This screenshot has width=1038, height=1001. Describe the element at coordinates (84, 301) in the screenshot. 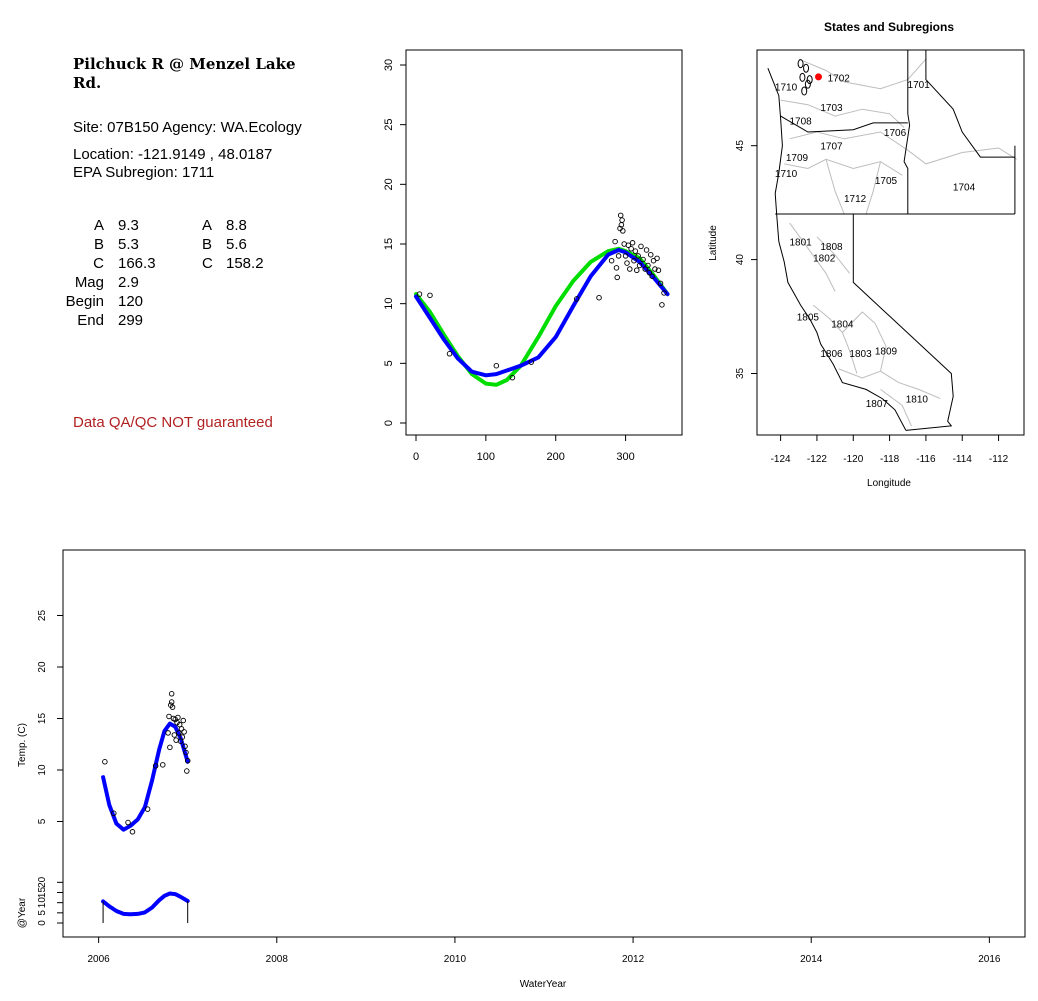

I see `param-label: Begin` at that location.